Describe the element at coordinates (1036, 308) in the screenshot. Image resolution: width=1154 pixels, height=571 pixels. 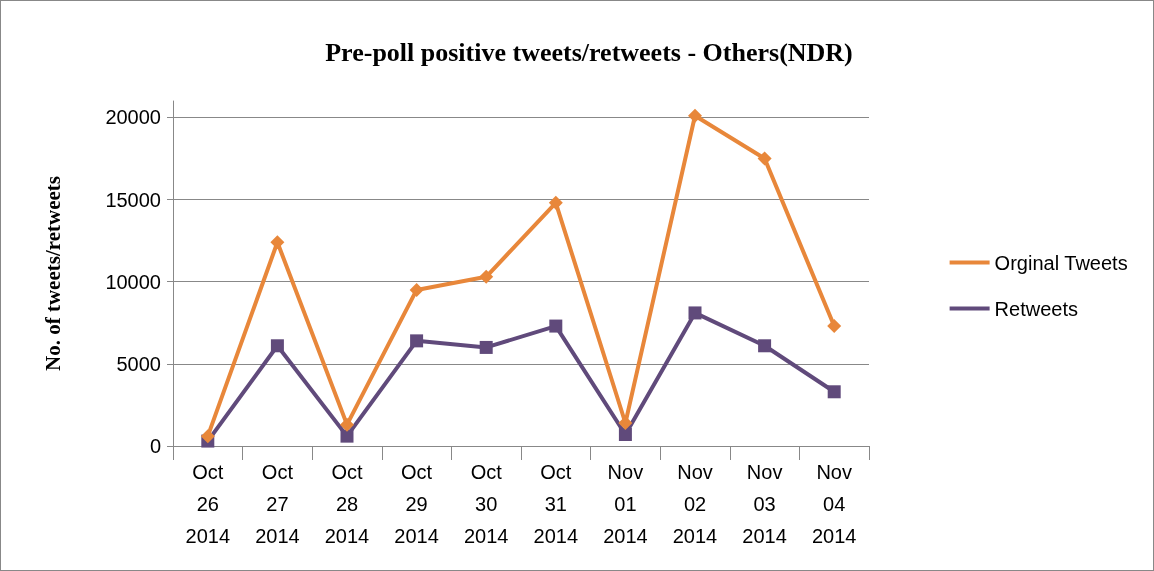
I see `legend-label: Retweets` at that location.